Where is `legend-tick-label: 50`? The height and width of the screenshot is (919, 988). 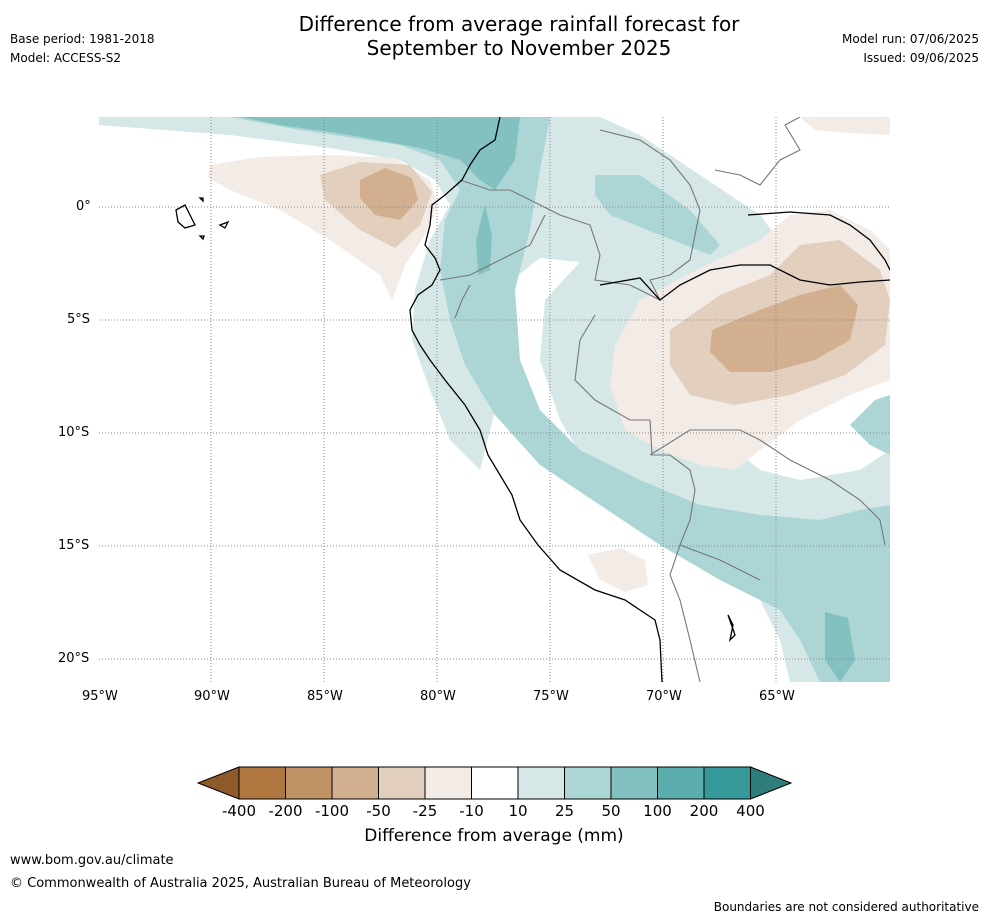
legend-tick-label: 50 is located at coordinates (610, 811).